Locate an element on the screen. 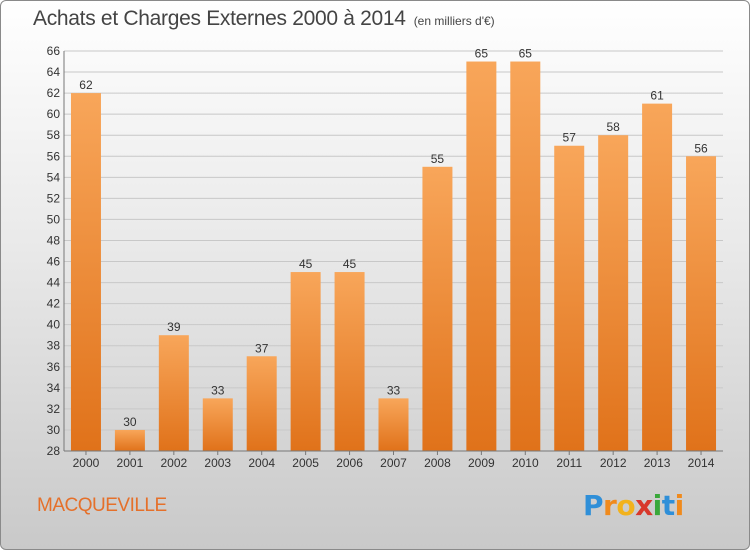  y-tick-label: 60 is located at coordinates (54, 114).